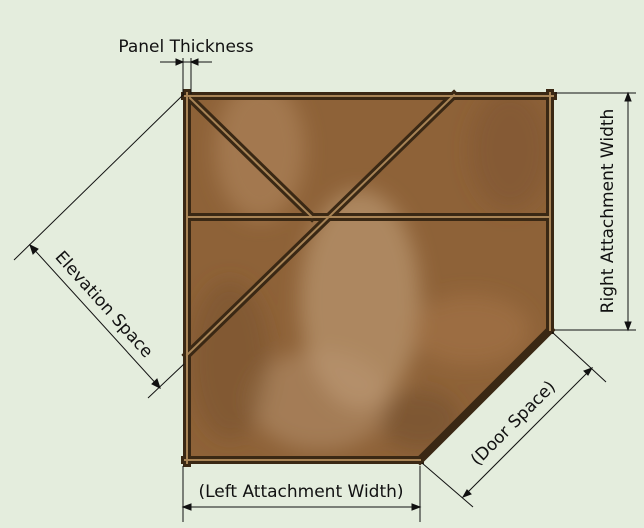 The height and width of the screenshot is (528, 644). Describe the element at coordinates (104, 304) in the screenshot. I see `elevation-space-label: Elevation Space` at that location.